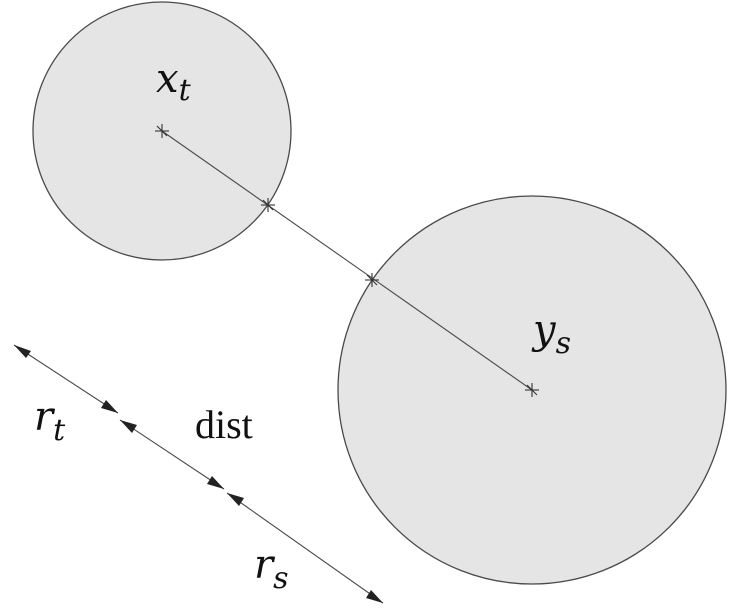  Describe the element at coordinates (271, 569) in the screenshot. I see `label-r-s: rs` at that location.